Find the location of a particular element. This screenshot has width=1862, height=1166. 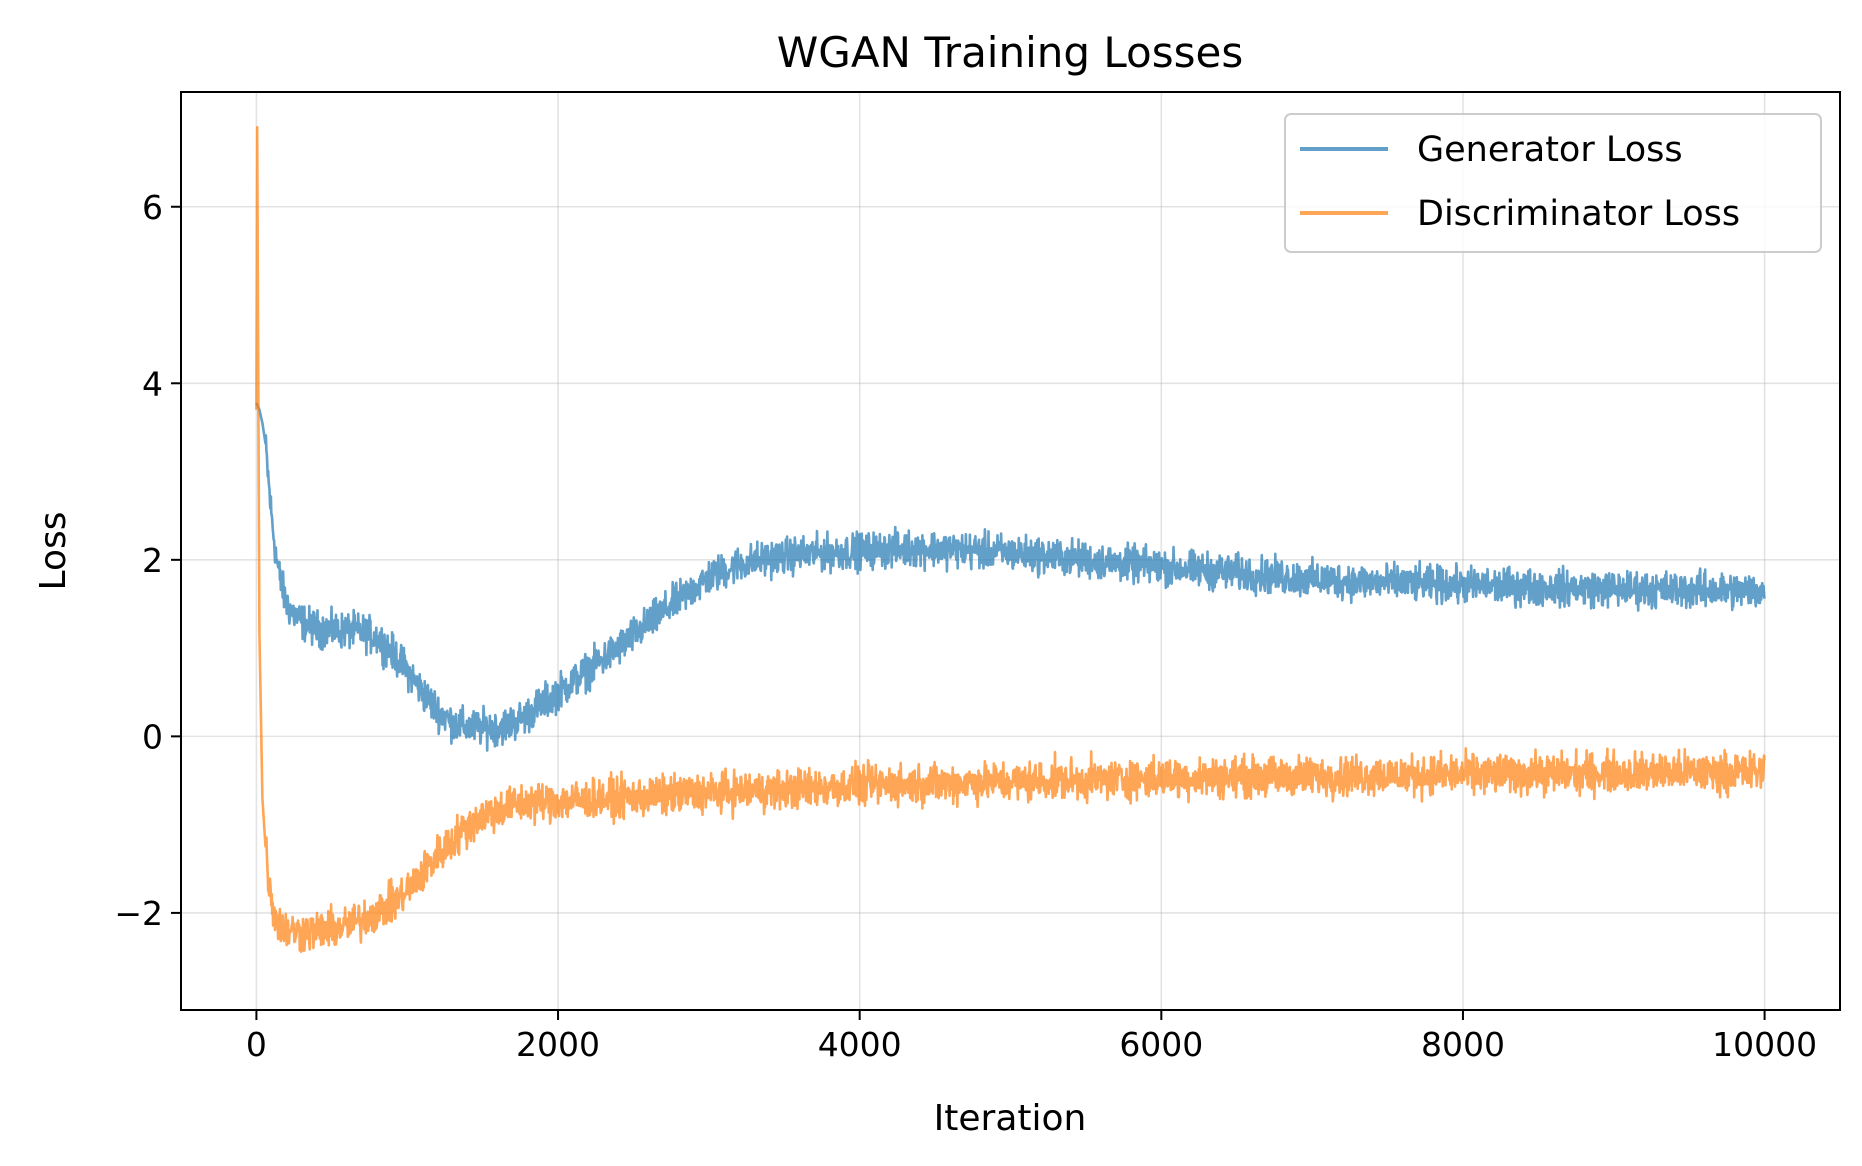

legend-label-discriminator: Discriminator Loss is located at coordinates (1578, 214).